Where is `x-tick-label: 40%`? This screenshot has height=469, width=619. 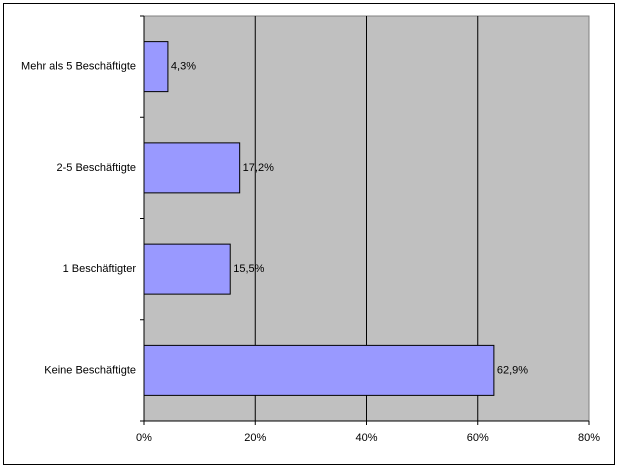
x-tick-label: 40% is located at coordinates (366, 438).